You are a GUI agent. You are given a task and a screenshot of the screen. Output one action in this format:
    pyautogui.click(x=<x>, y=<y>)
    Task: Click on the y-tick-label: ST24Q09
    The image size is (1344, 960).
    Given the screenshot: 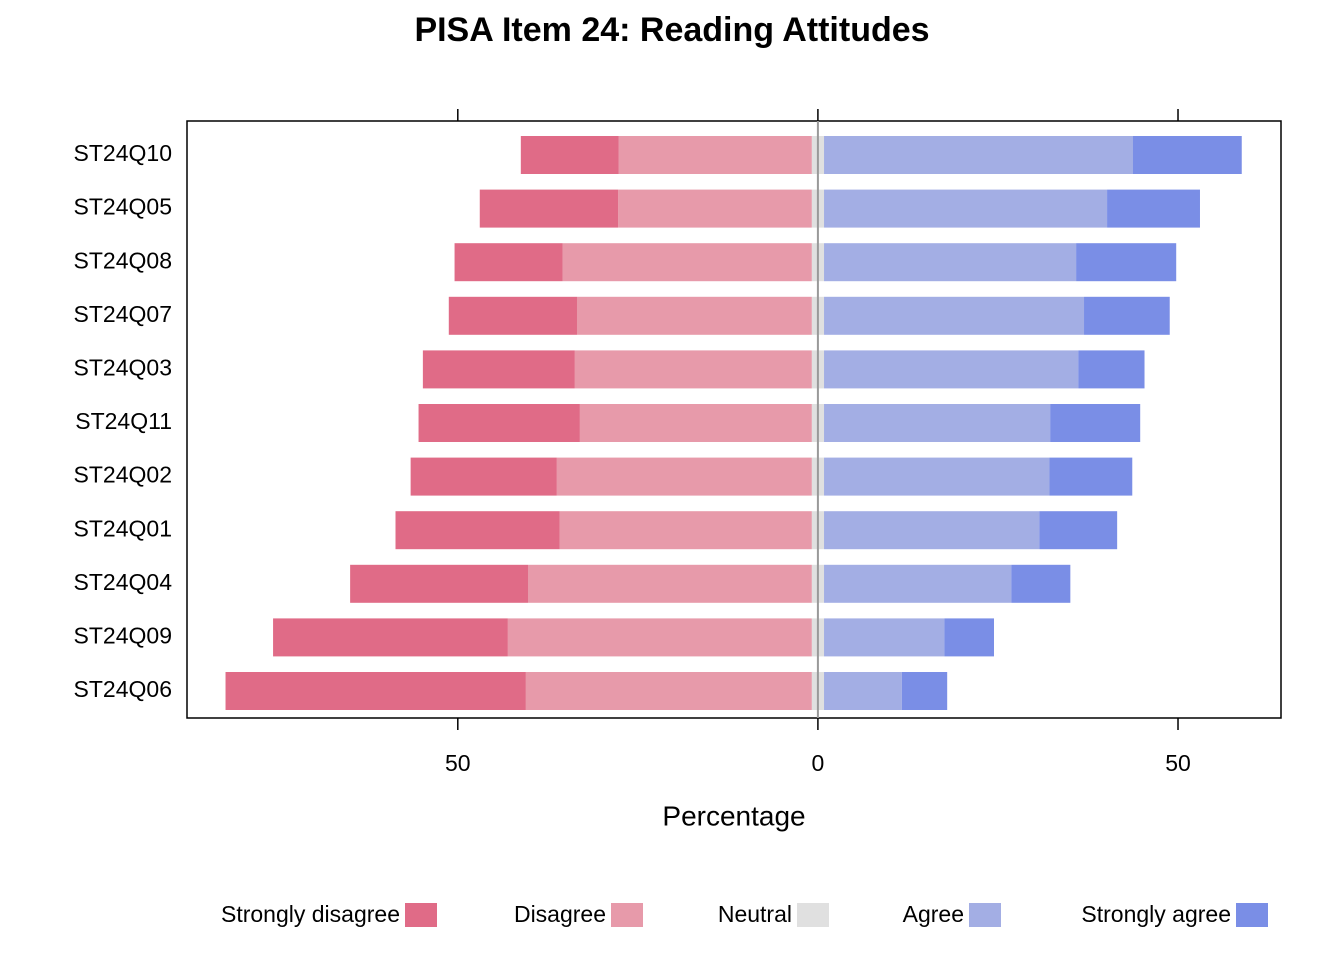 What is the action you would take?
    pyautogui.click(x=123, y=635)
    